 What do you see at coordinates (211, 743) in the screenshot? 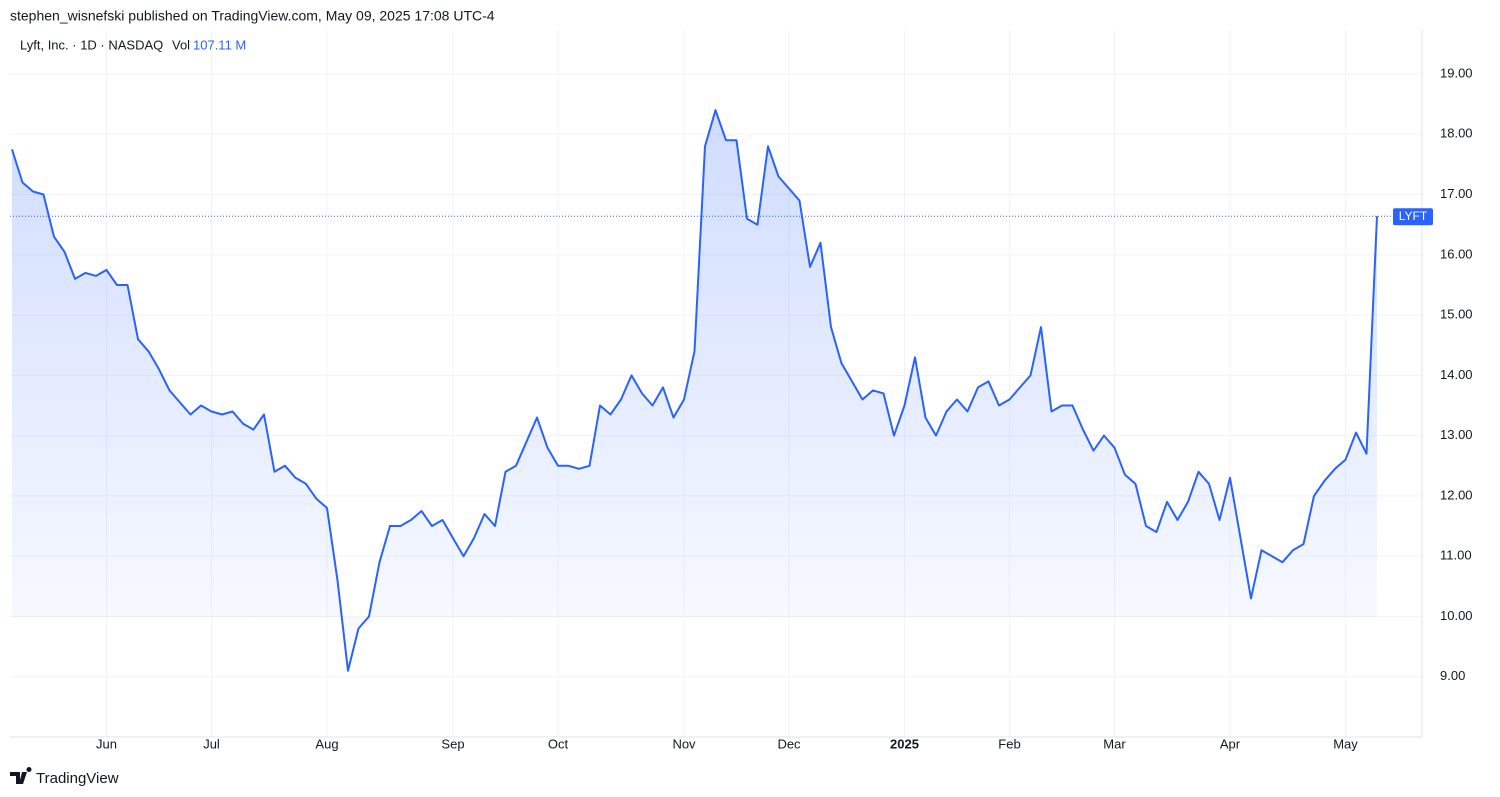
I see `x-tick-label: Jul` at bounding box center [211, 743].